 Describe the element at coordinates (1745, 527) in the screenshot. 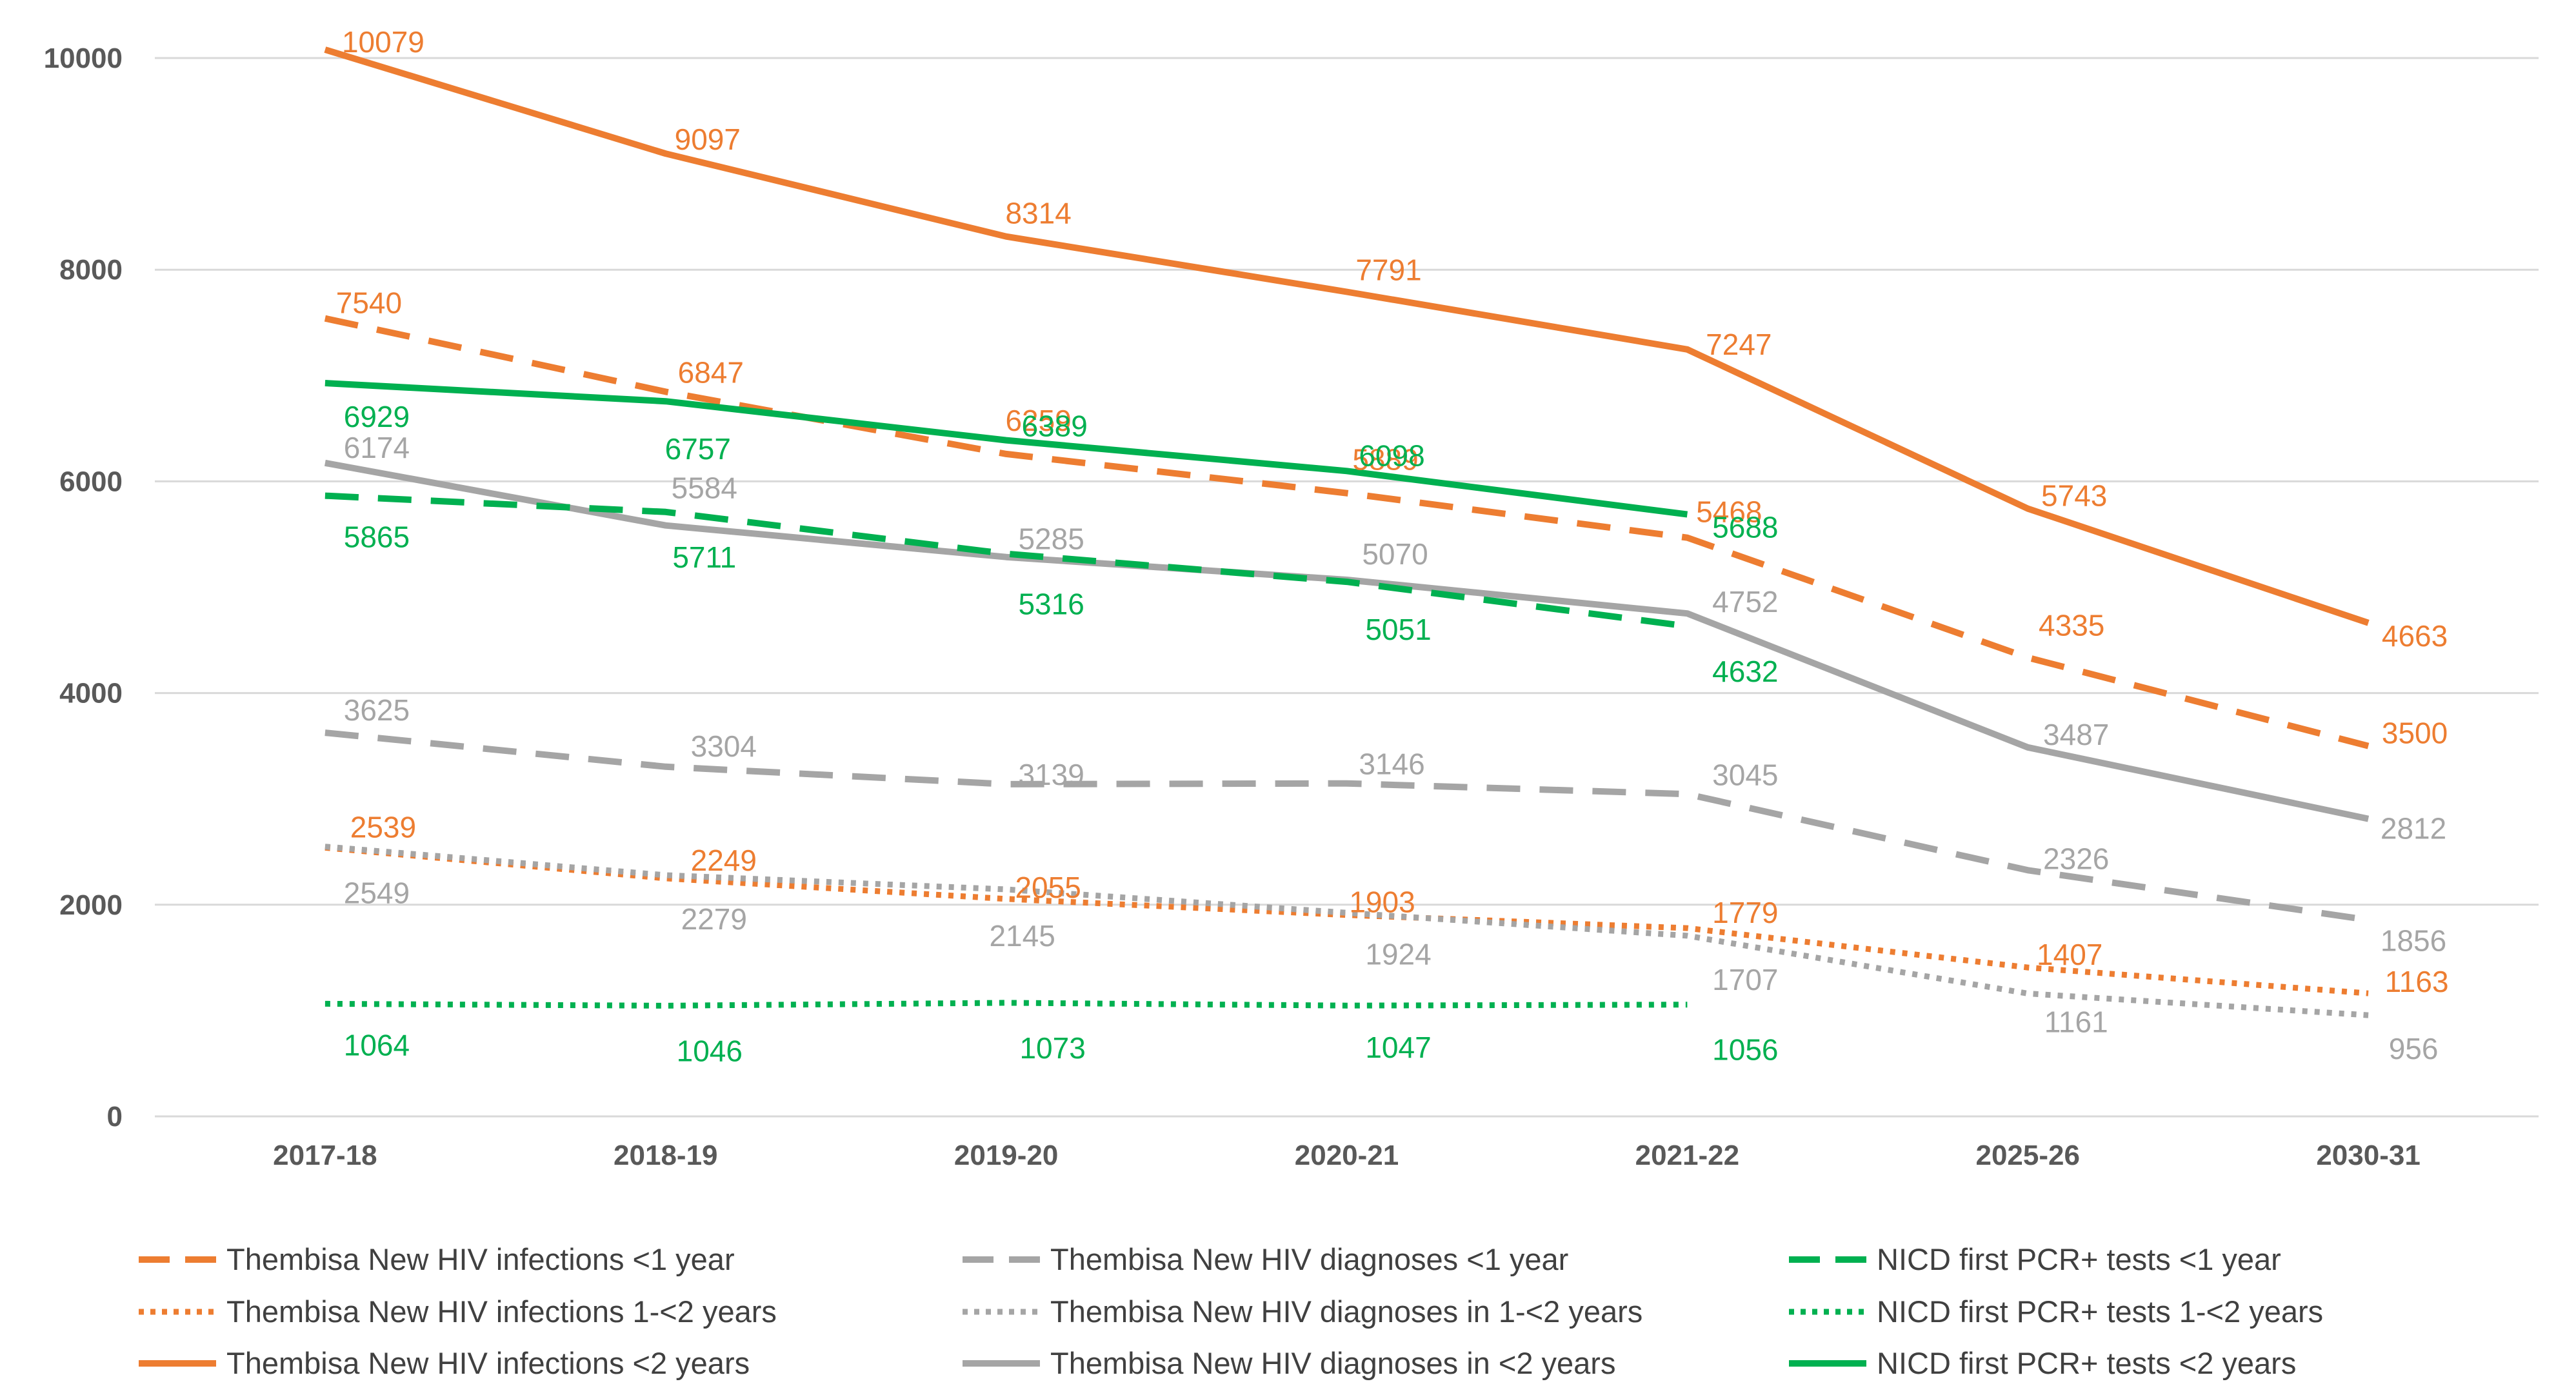

I see `data-label: 5688` at that location.